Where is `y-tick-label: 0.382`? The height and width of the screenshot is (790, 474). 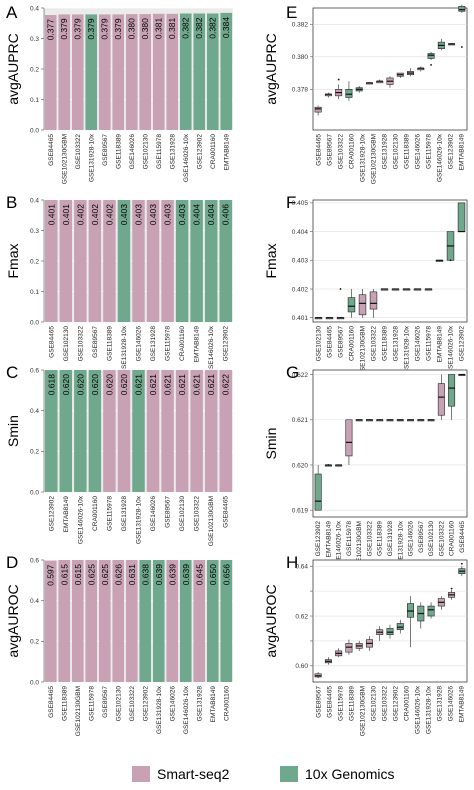 y-tick-label: 0.382 is located at coordinates (300, 25).